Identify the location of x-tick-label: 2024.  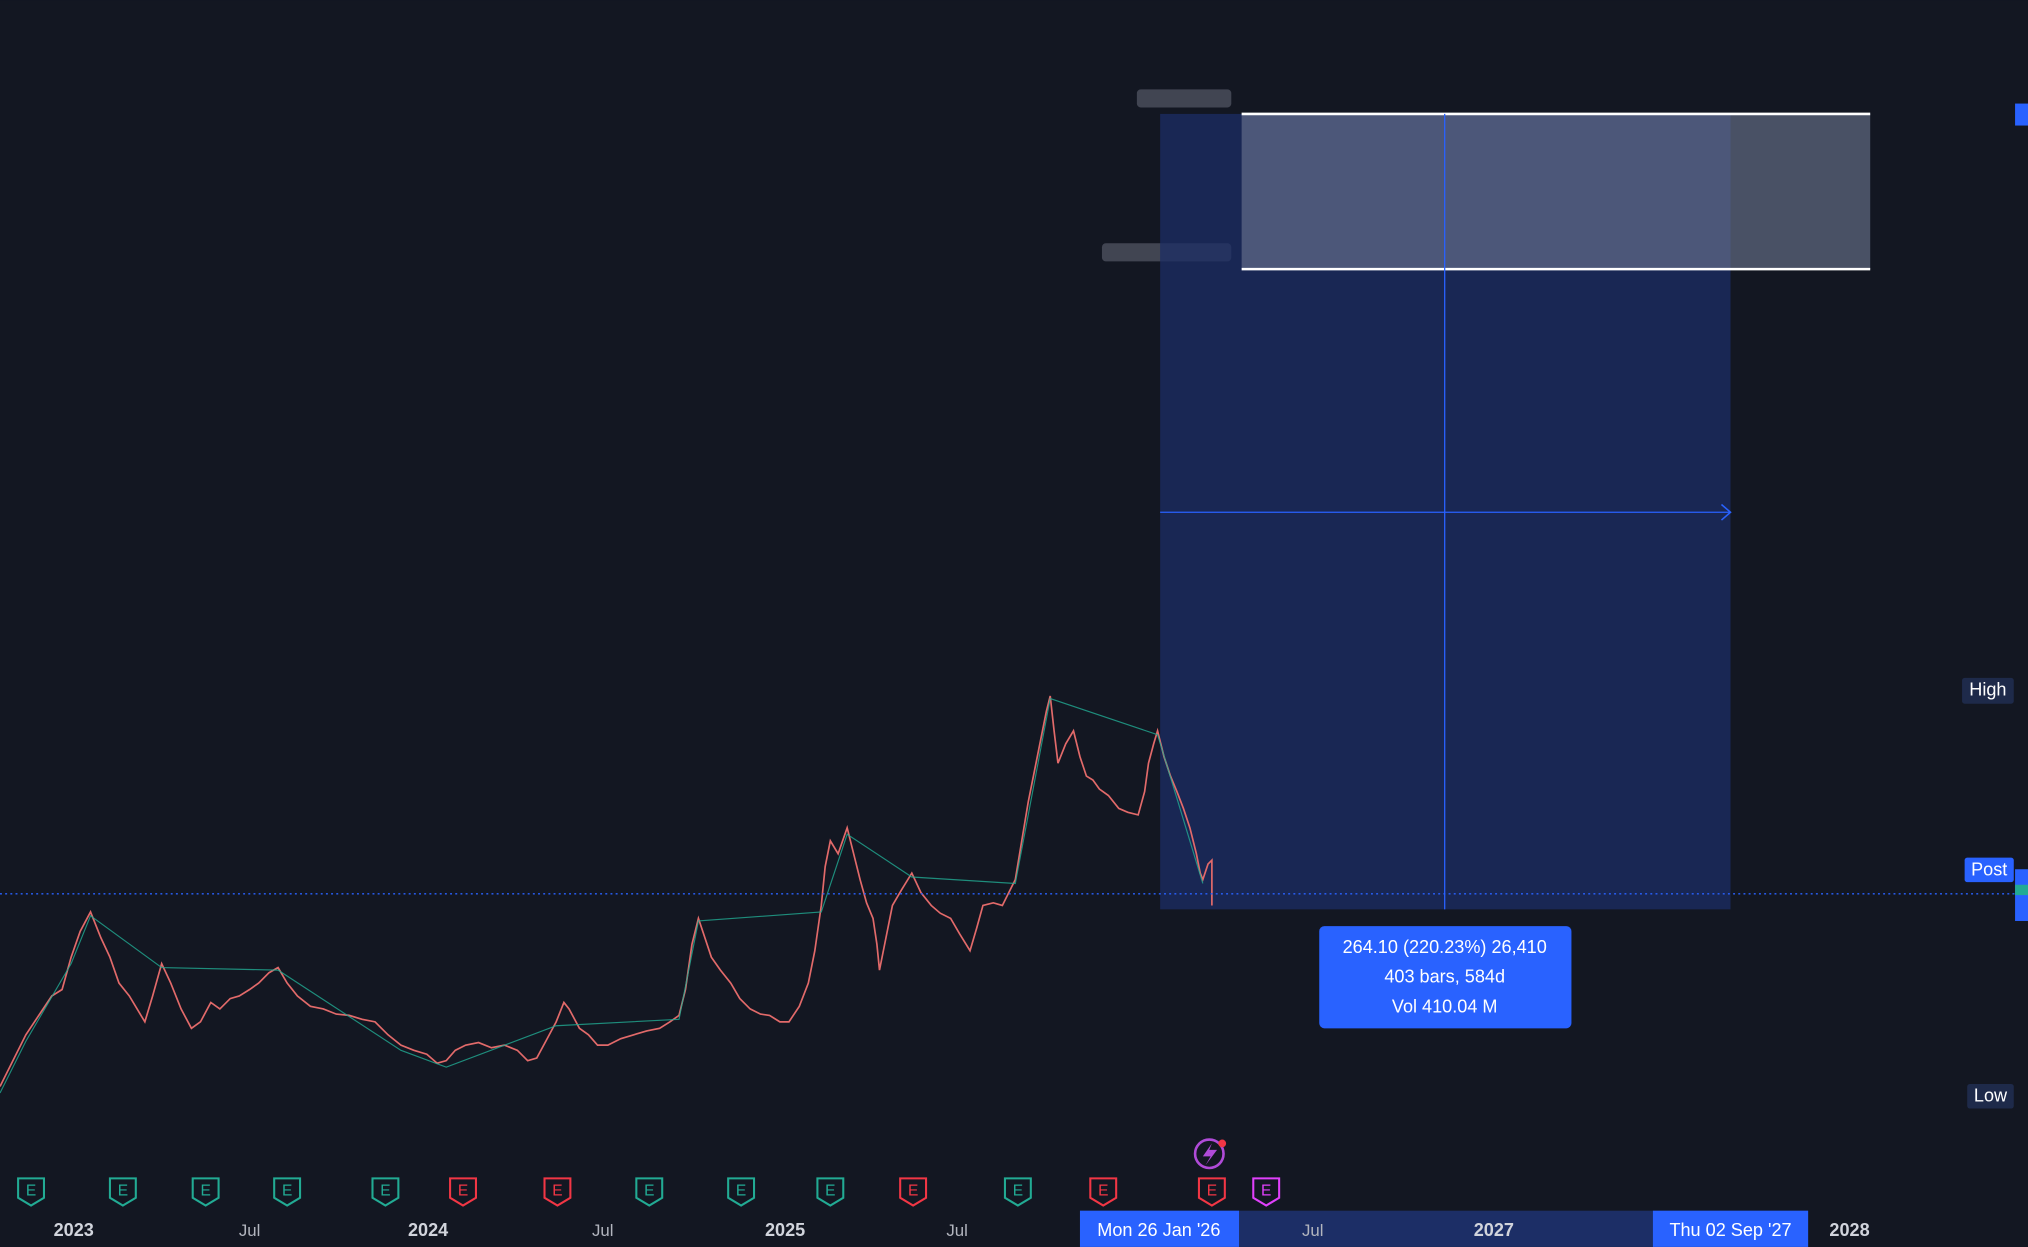
(428, 1230).